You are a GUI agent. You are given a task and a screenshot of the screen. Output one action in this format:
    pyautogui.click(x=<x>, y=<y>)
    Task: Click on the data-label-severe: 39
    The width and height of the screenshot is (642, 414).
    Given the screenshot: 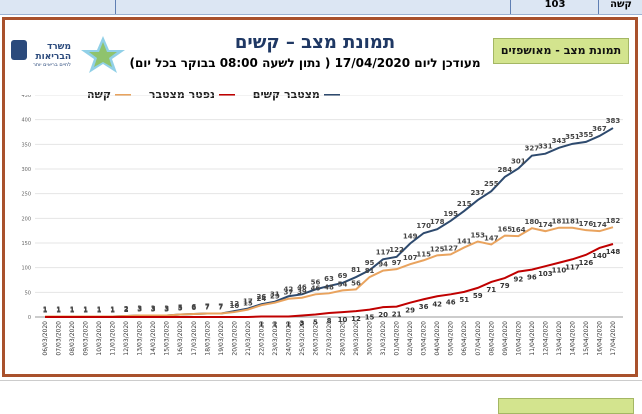 What is the action you would take?
    pyautogui.click(x=302, y=292)
    